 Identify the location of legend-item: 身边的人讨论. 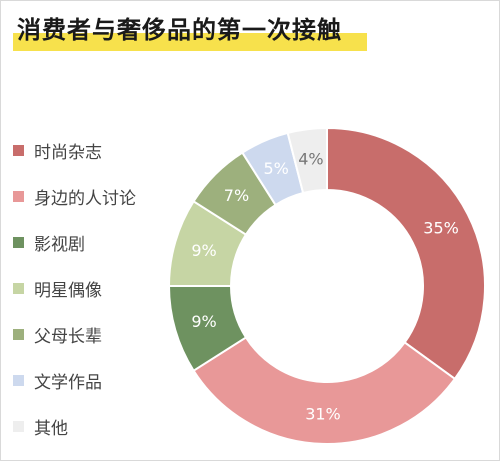
(98, 196).